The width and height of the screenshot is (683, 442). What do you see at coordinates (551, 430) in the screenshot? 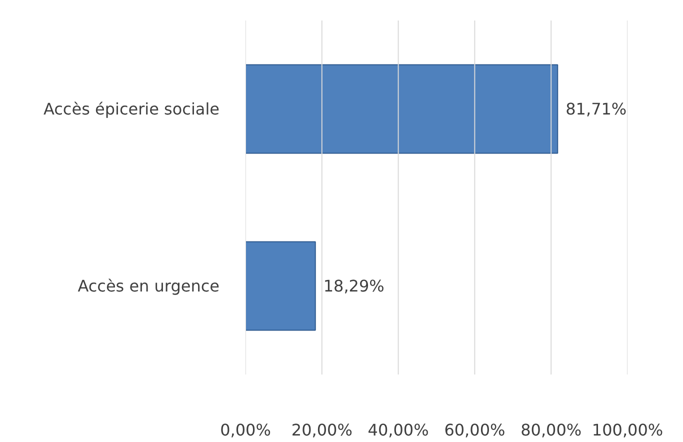
I see `x-tick-label: 80,00%` at bounding box center [551, 430].